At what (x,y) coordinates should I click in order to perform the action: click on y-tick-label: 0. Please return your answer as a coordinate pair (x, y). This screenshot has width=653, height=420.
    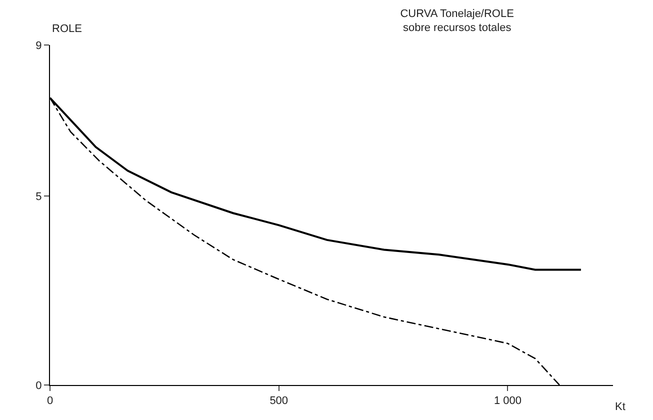
    Looking at the image, I should click on (39, 386).